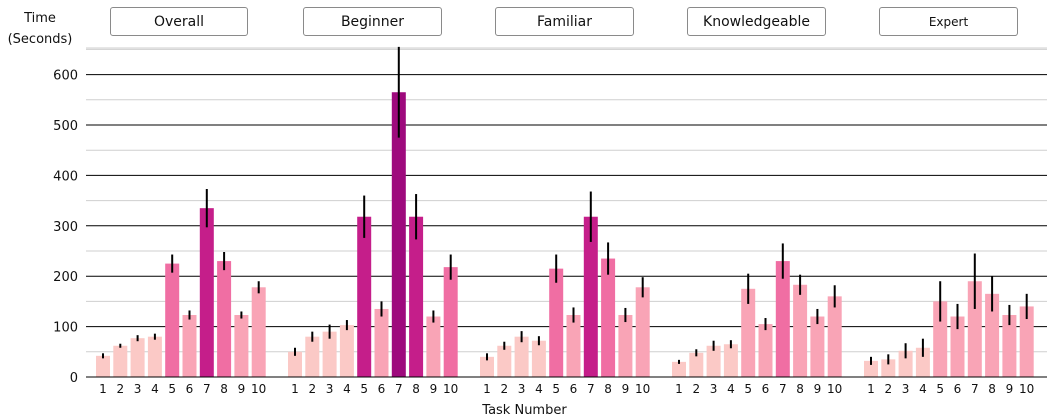 The height and width of the screenshot is (420, 1049). I want to click on y-tick-label: 300, so click(65, 227).